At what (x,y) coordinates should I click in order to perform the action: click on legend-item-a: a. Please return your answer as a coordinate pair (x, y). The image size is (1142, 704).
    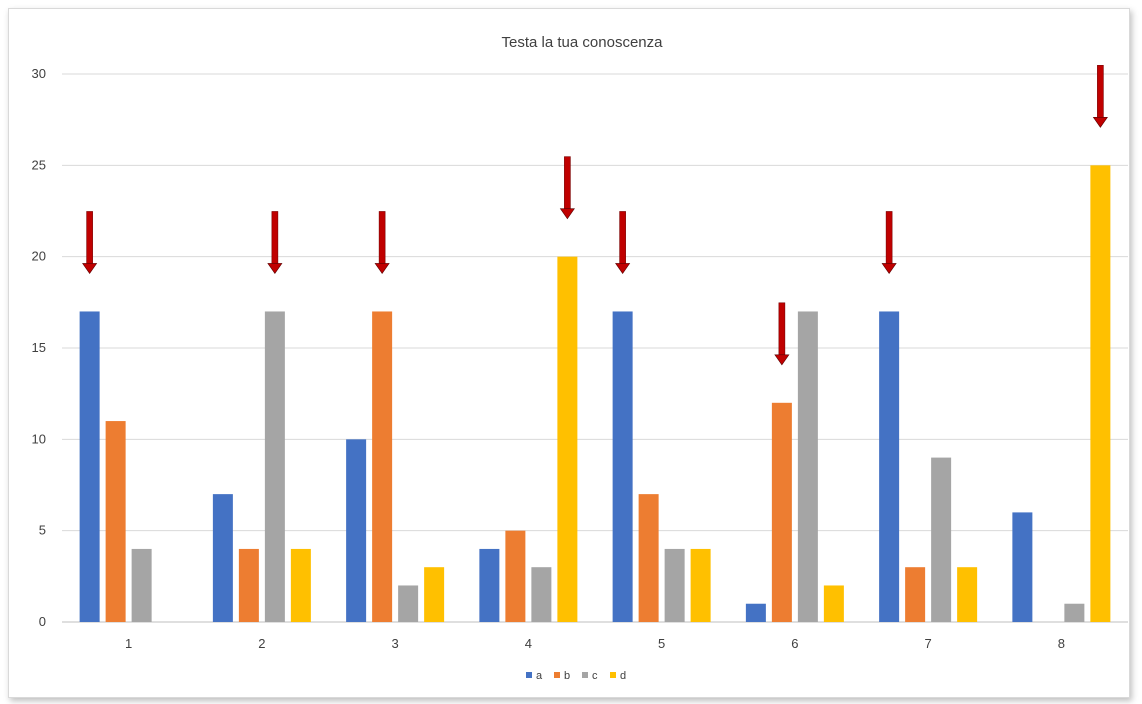
    Looking at the image, I should click on (534, 676).